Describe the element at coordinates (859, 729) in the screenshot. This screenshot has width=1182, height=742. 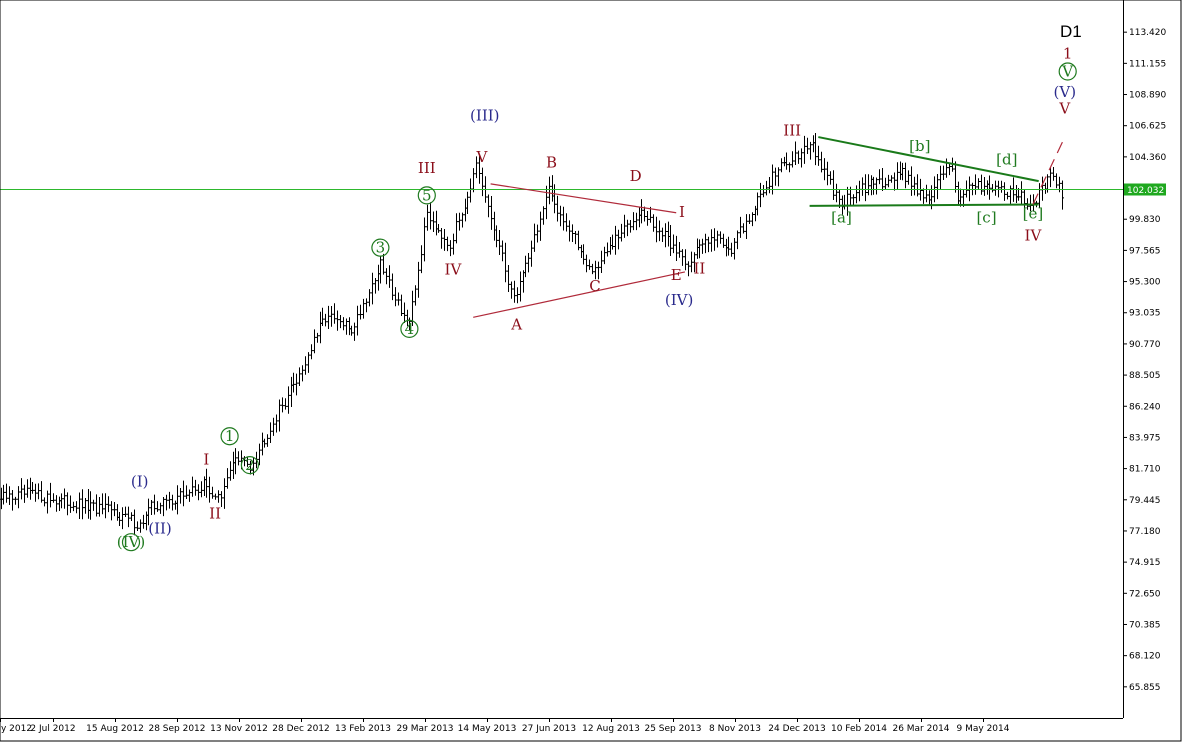
I see `x-tick-label: 10 Feb 2014` at that location.